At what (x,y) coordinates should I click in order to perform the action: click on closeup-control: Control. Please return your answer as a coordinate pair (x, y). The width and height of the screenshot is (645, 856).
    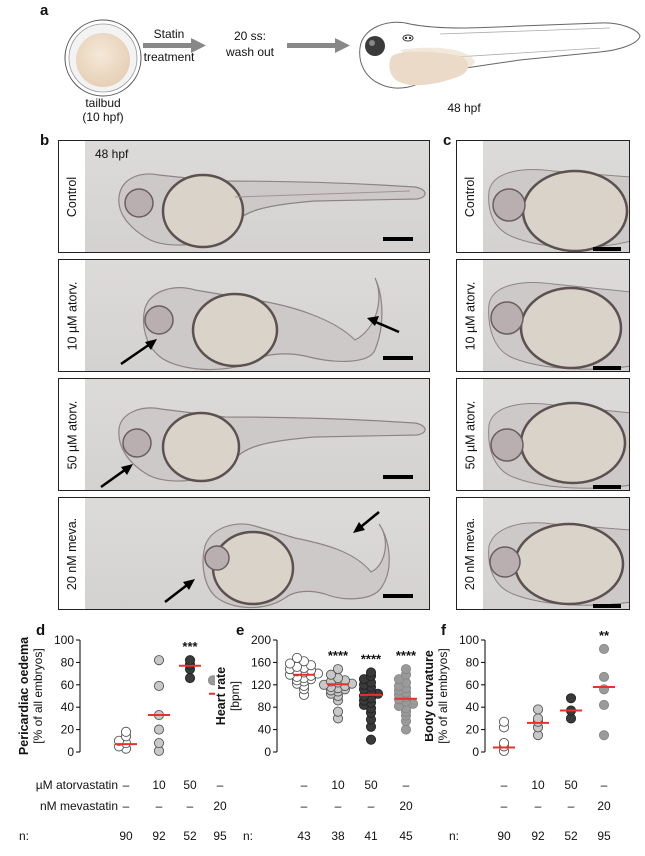
    Looking at the image, I should click on (543, 196).